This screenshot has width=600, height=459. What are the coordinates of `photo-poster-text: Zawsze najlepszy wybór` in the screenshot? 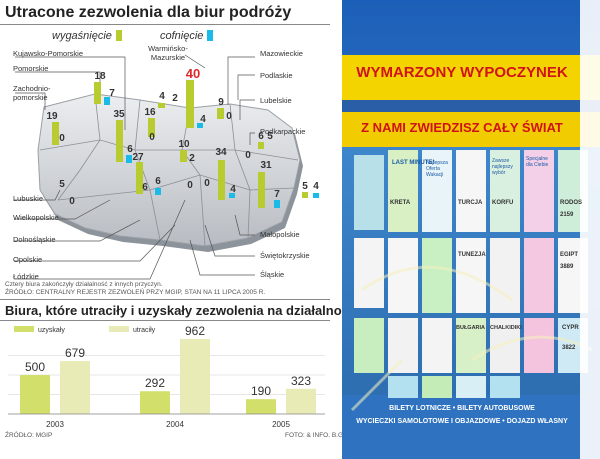 It's located at (502, 167).